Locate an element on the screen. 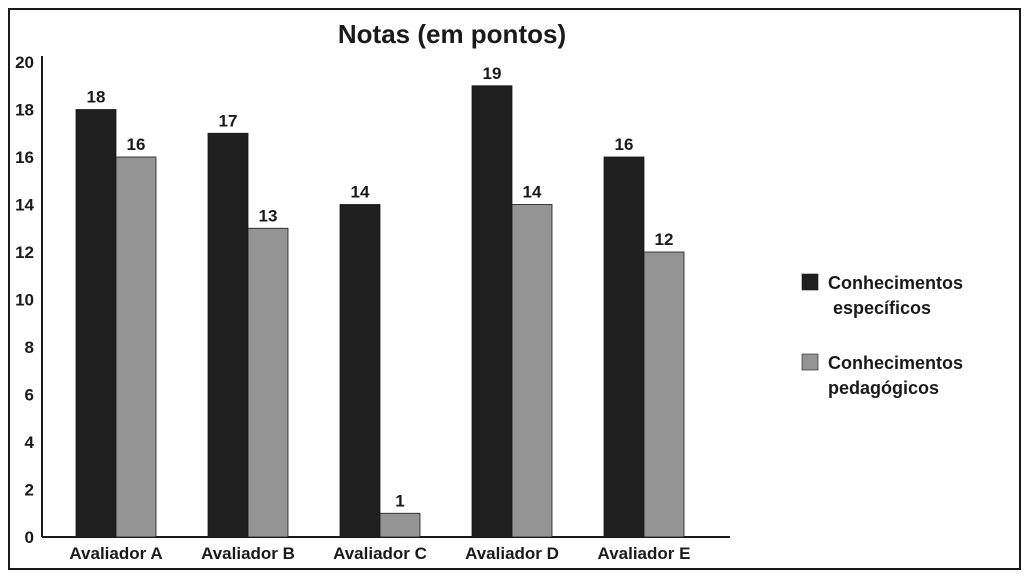 This screenshot has height=580, width=1031. y-tick-label: 6 is located at coordinates (29, 395).